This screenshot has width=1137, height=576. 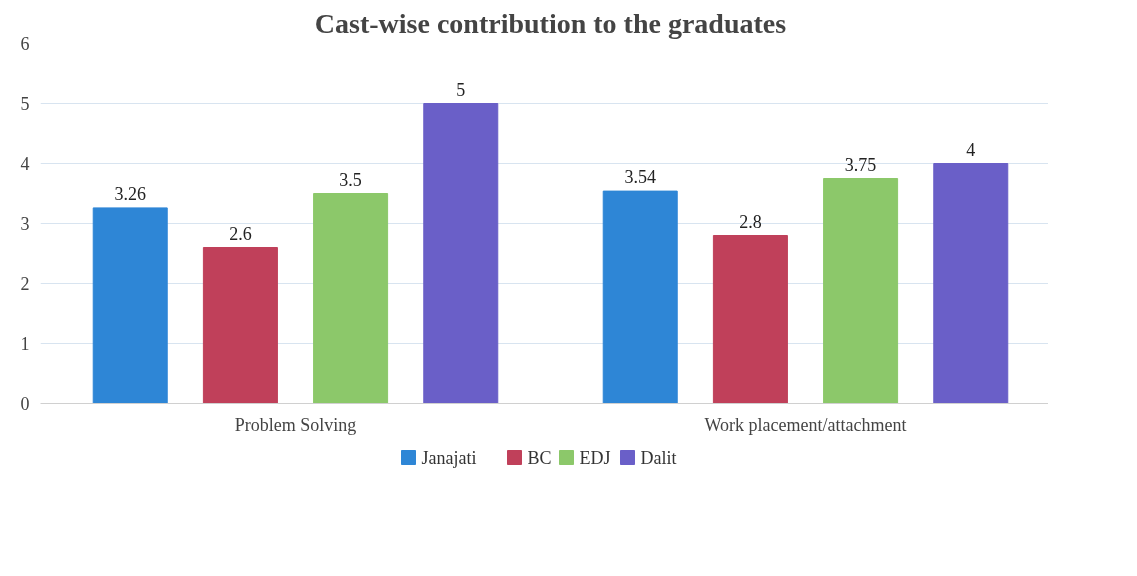 What do you see at coordinates (240, 233) in the screenshot?
I see `data-label: 2.6` at bounding box center [240, 233].